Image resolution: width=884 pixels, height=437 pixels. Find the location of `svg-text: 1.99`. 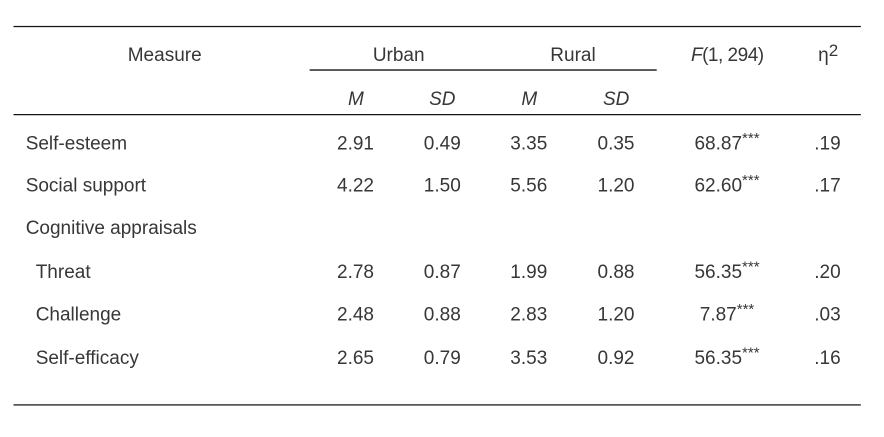

svg-text: 1.99 is located at coordinates (528, 272).